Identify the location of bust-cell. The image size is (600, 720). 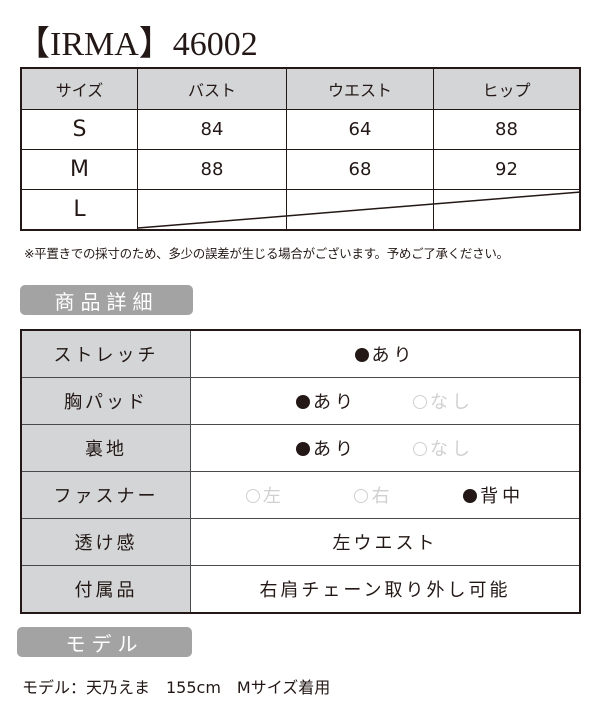
(212, 210).